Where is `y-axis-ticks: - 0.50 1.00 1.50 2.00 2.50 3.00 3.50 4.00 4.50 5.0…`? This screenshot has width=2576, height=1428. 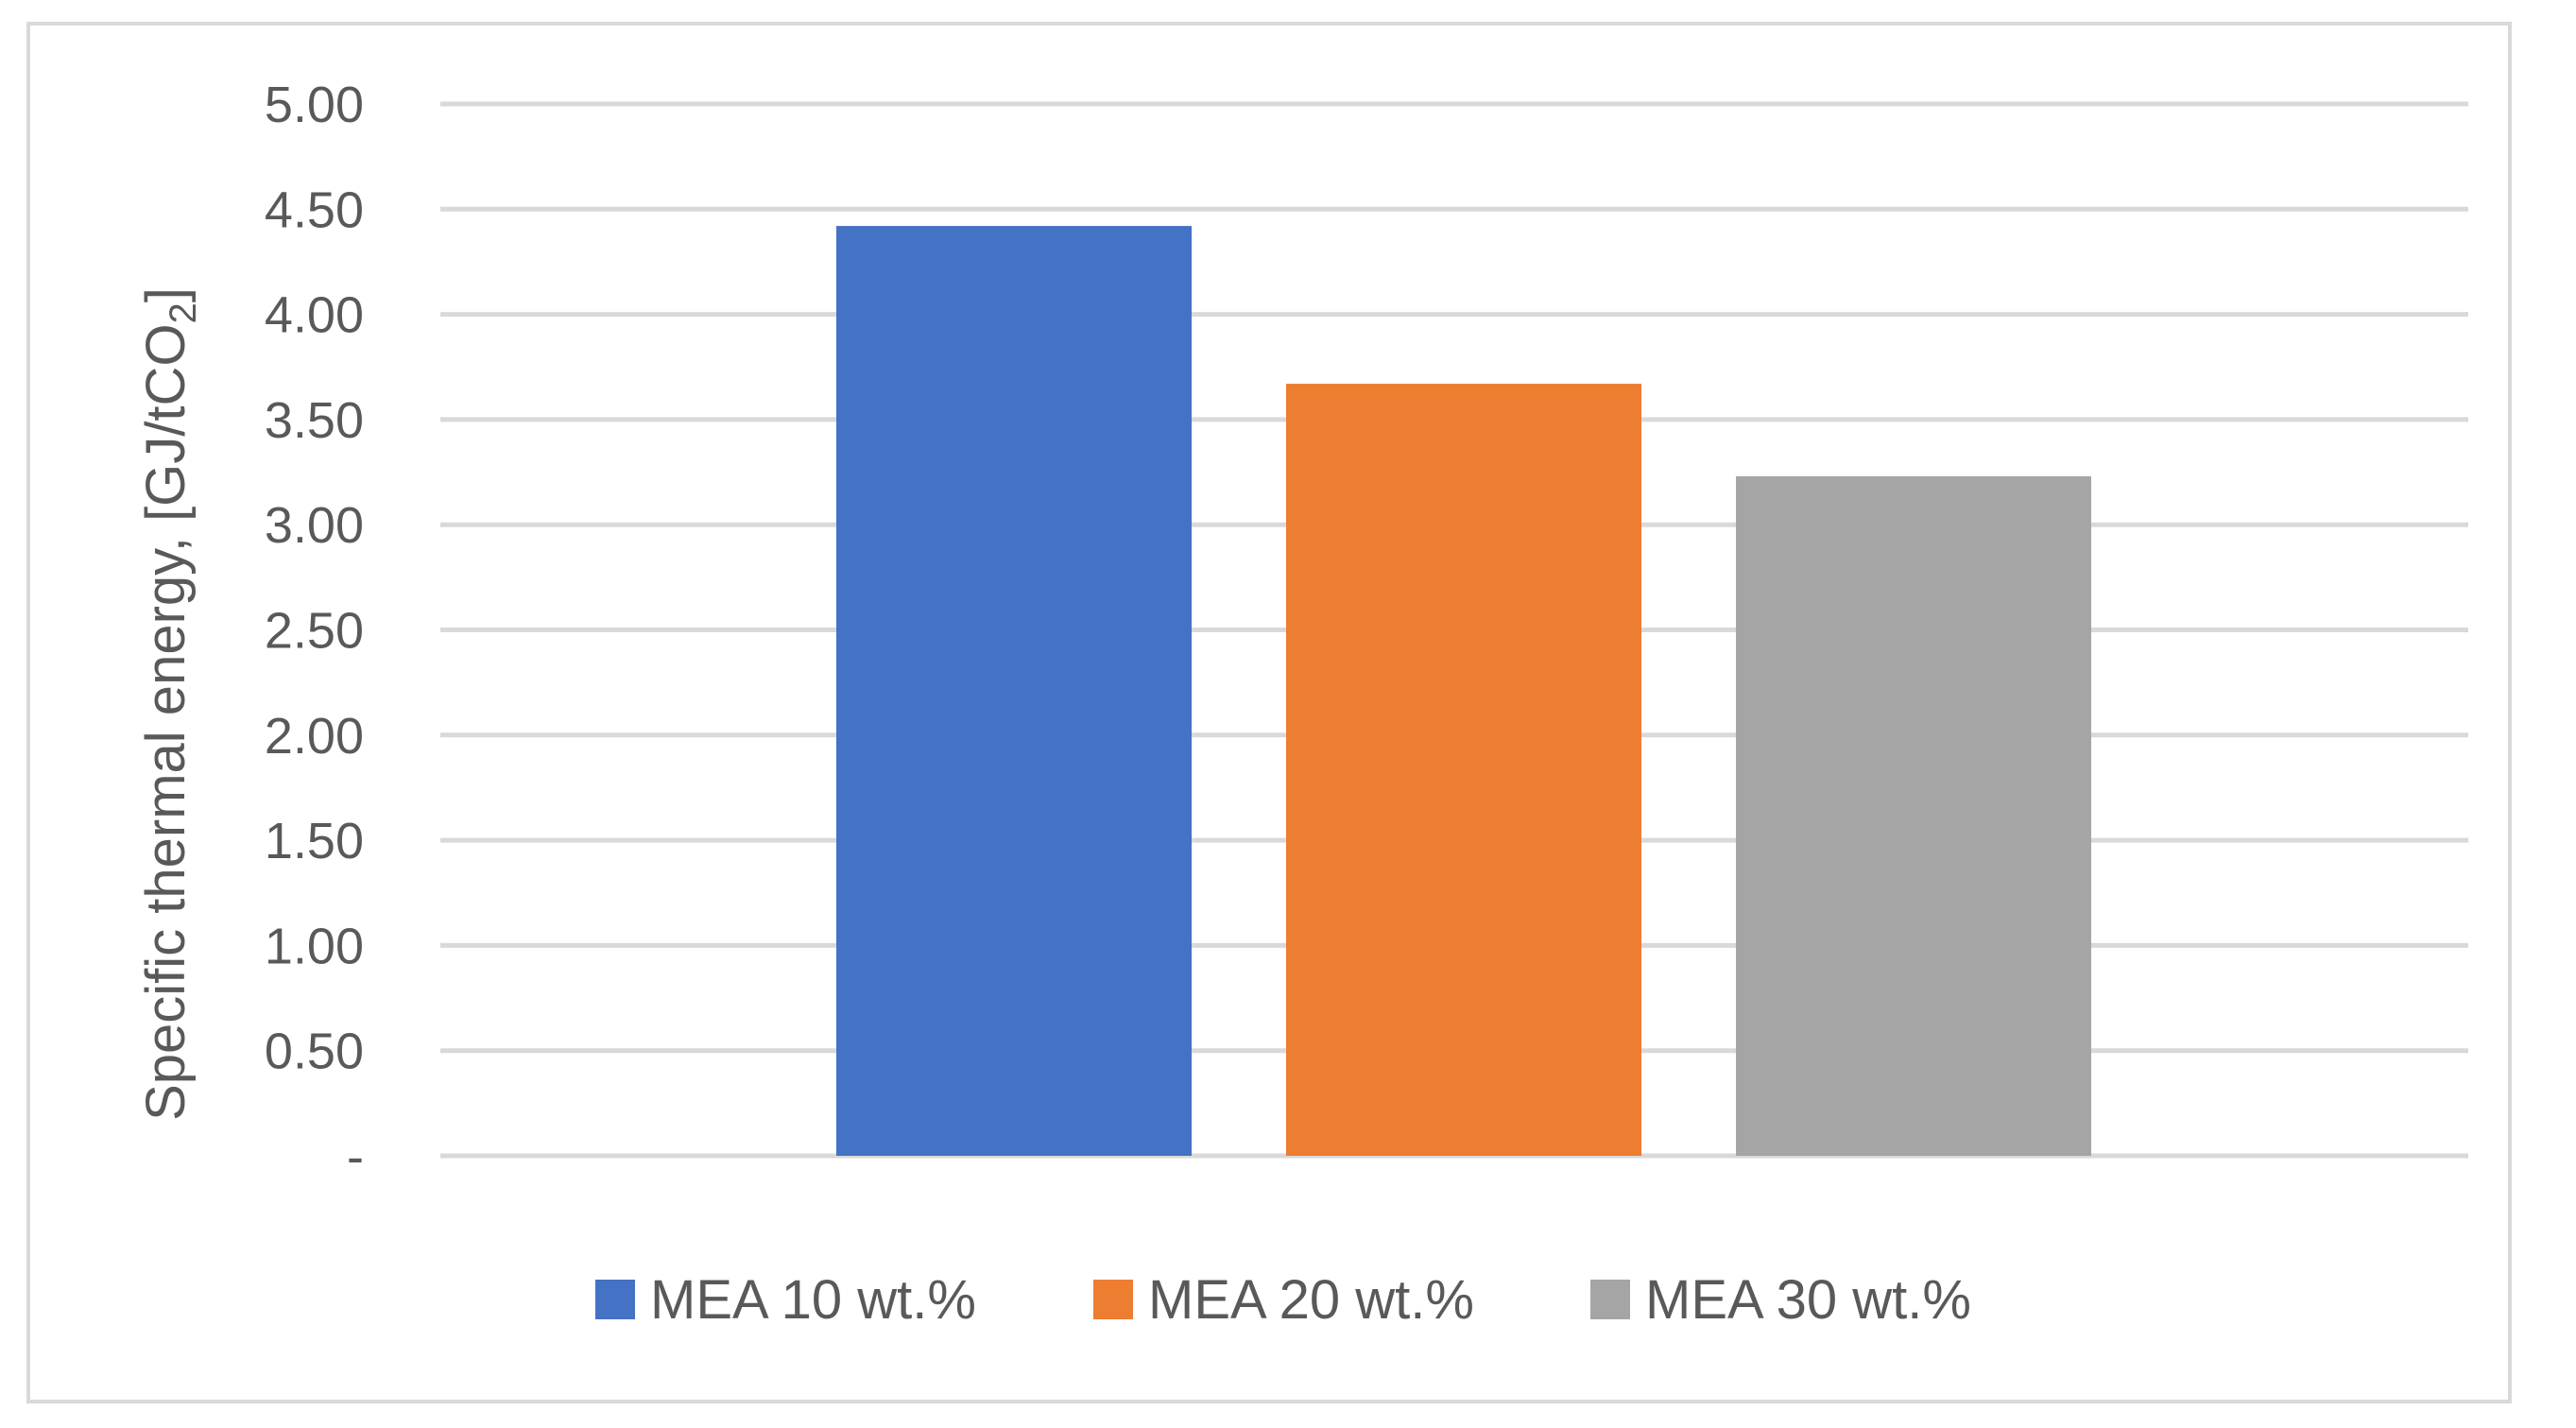
y-axis-ticks: - 0.50 1.00 1.50 2.00 2.50 3.00 3.50 4.00 4.50 5.0… is located at coordinates (314, 631).